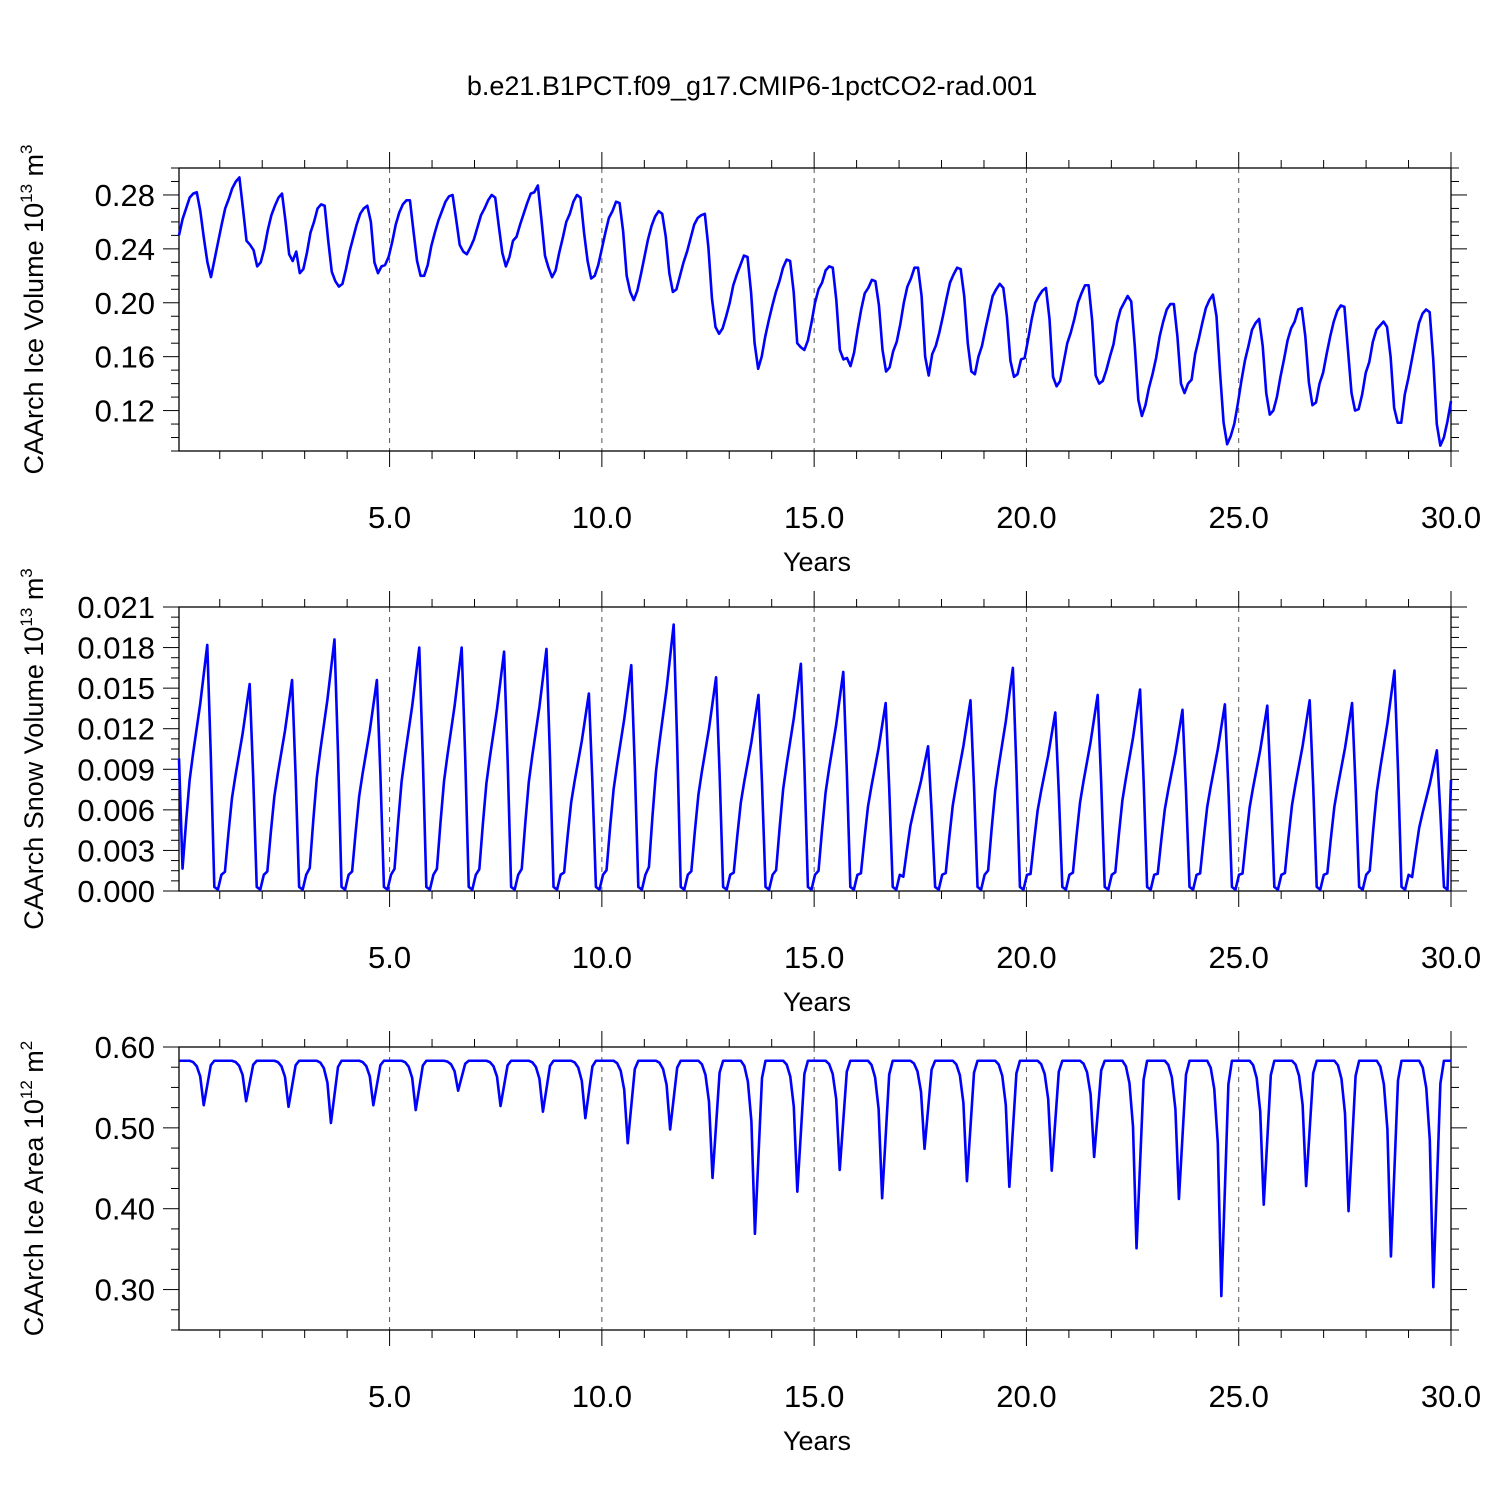 Image resolution: width=1500 pixels, height=1500 pixels. Describe the element at coordinates (125, 1209) in the screenshot. I see `y-tick-label: 0.40` at that location.